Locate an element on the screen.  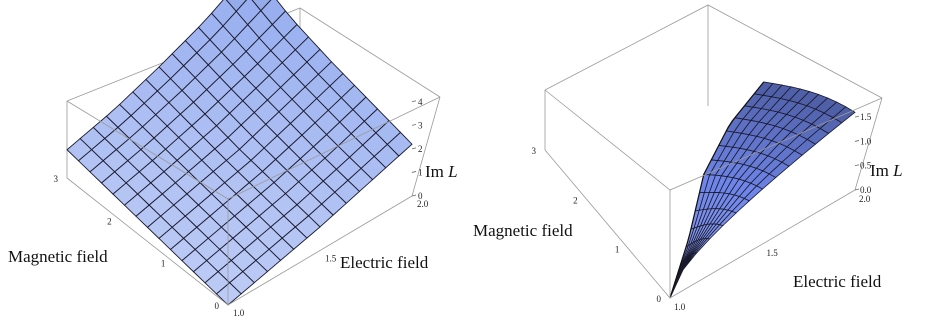
z-tick-label: 1 is located at coordinates (420, 172).